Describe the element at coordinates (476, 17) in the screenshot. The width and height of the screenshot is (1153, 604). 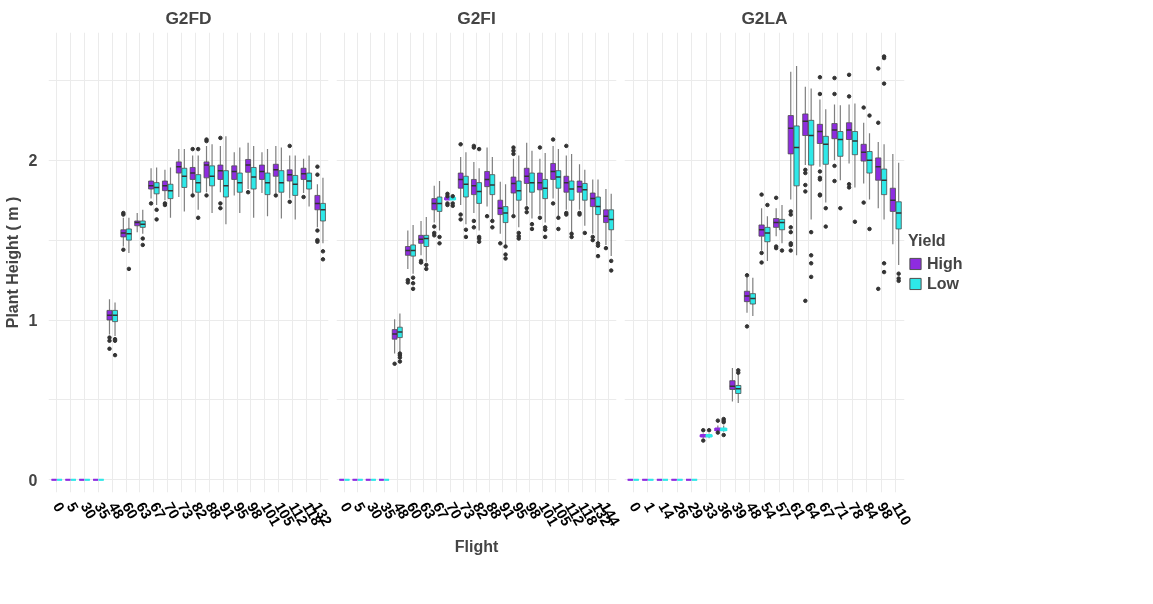
I see `chart-title: G2FI` at that location.